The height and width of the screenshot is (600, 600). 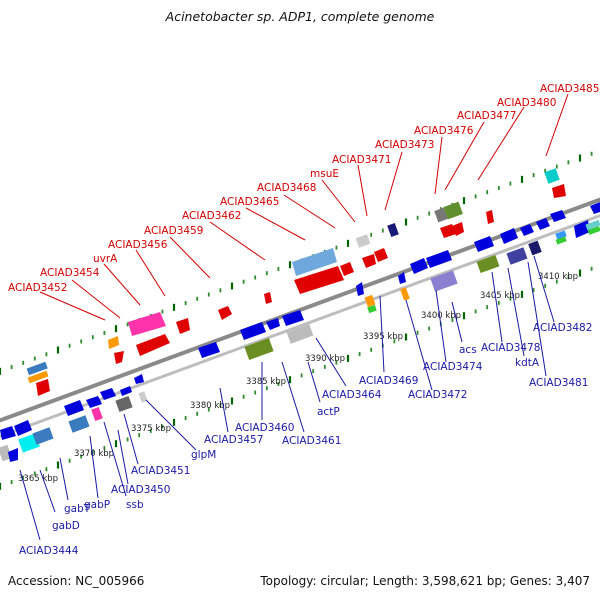 I want to click on gene-label: ACIAD3461, so click(x=311, y=441).